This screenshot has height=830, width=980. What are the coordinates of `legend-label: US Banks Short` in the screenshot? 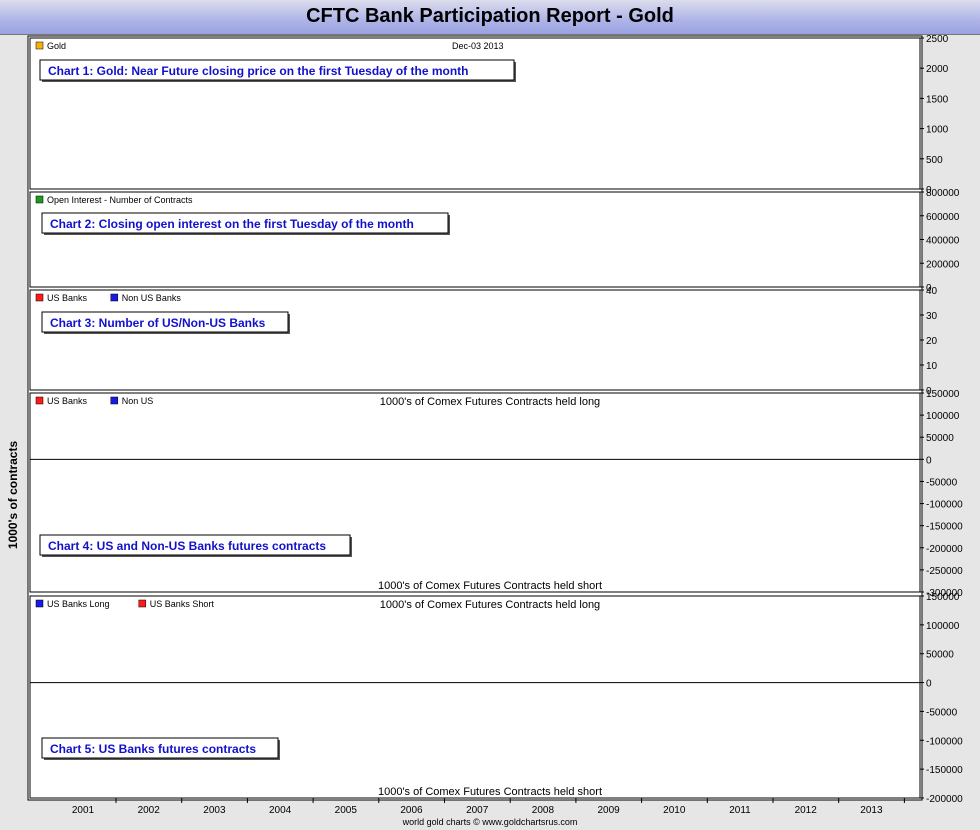 It's located at (182, 604).